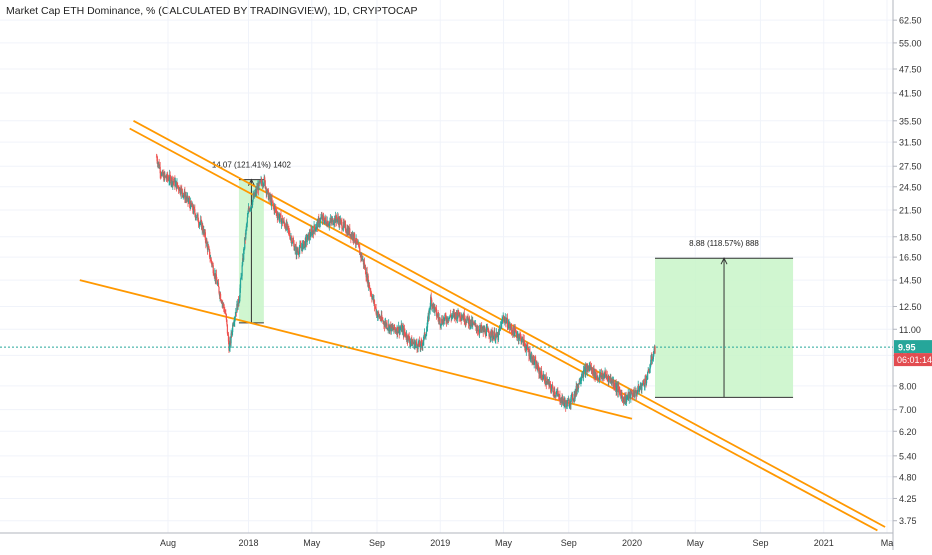  I want to click on measure-label: 14.07 (121.41%) 1402, so click(252, 165).